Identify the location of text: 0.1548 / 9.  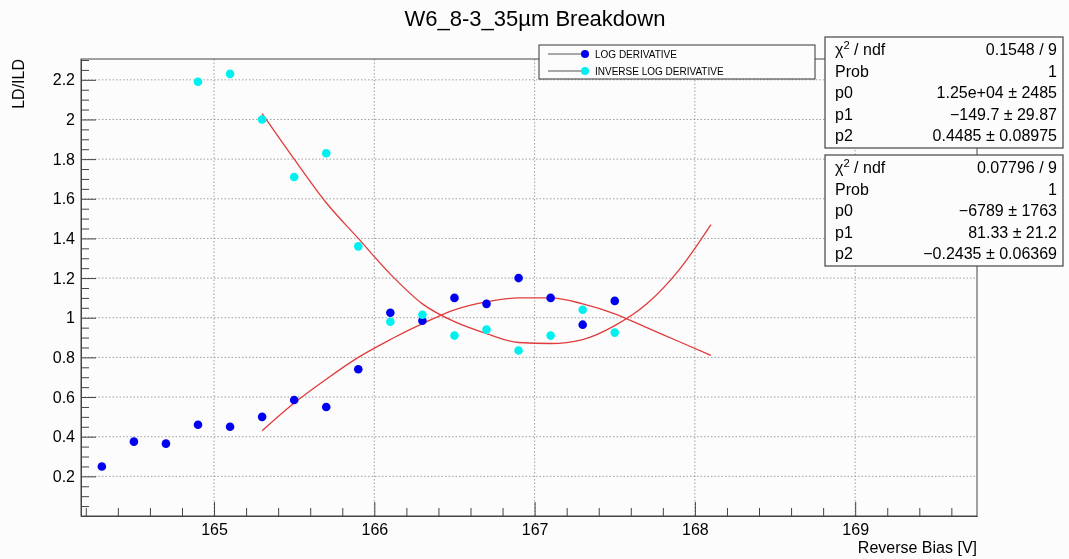
(1021, 49).